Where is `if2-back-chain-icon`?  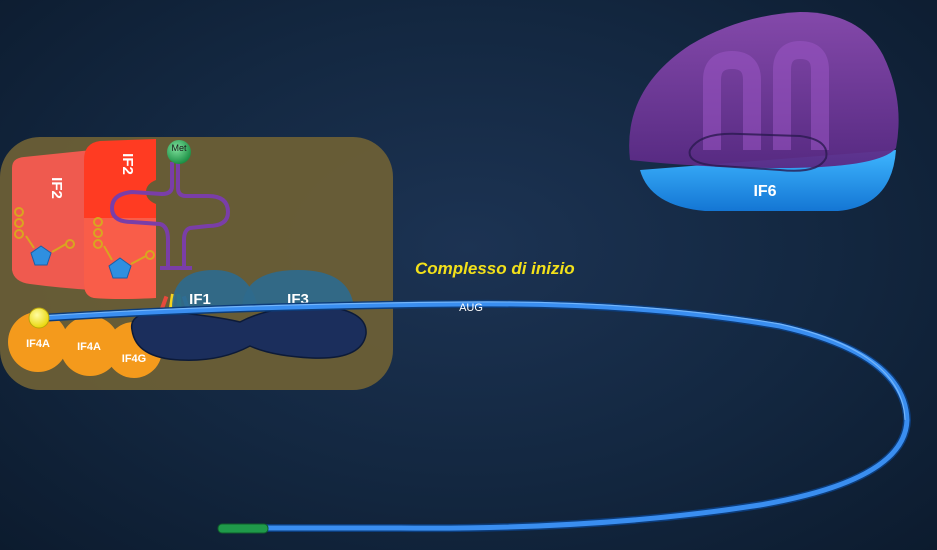 if2-back-chain-icon is located at coordinates (44, 228).